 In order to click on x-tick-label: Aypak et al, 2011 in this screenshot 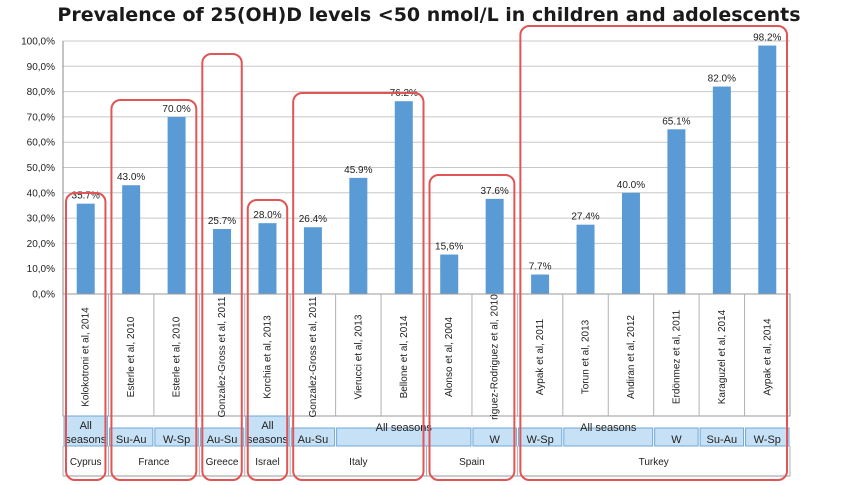, I will do `click(540, 356)`.